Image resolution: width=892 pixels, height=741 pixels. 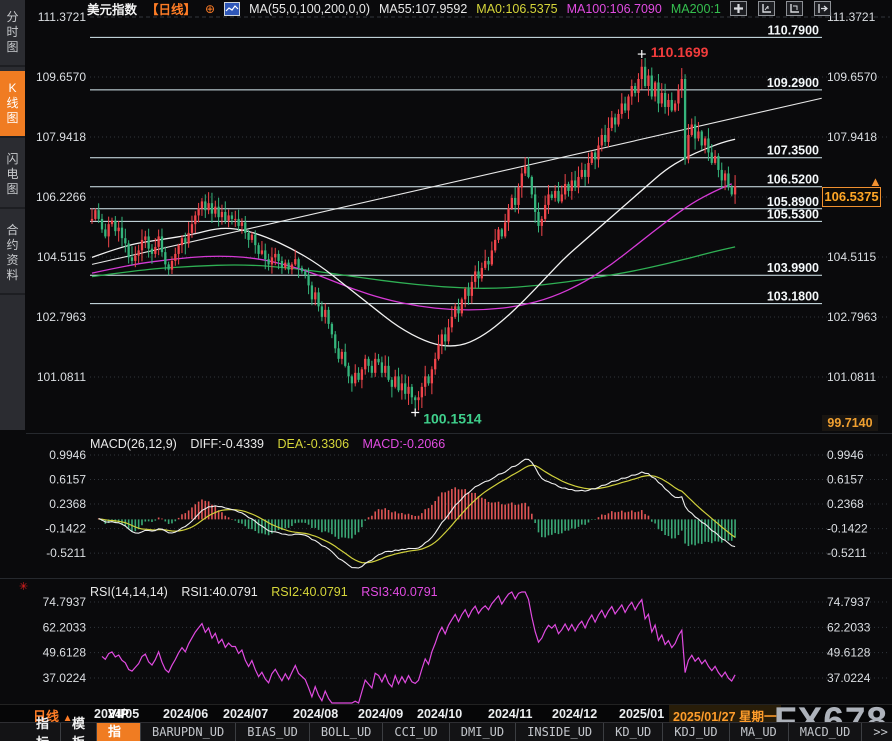 I want to click on macd-axis-label-right: -0.1422, so click(x=847, y=529).